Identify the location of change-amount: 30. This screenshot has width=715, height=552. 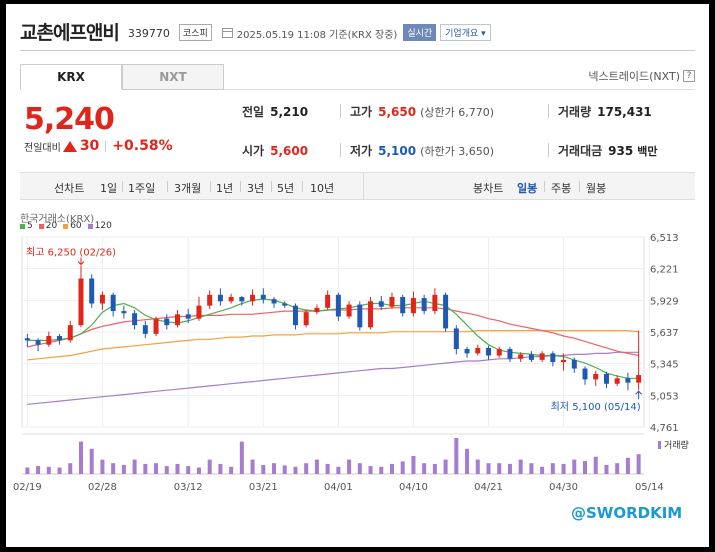
(89, 146).